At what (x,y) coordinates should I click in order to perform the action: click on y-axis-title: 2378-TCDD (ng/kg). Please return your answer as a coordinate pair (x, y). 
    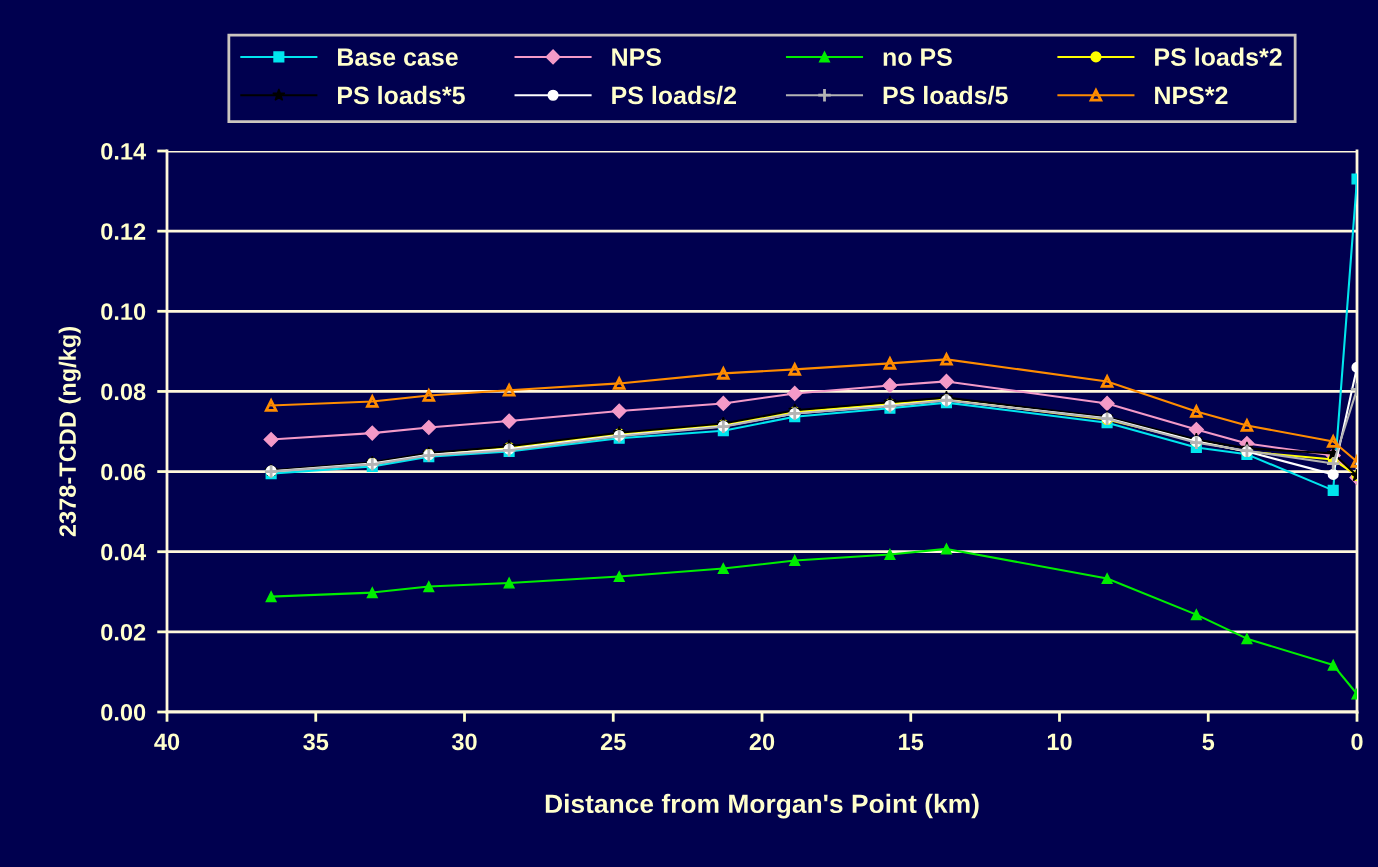
    Looking at the image, I should click on (69, 432).